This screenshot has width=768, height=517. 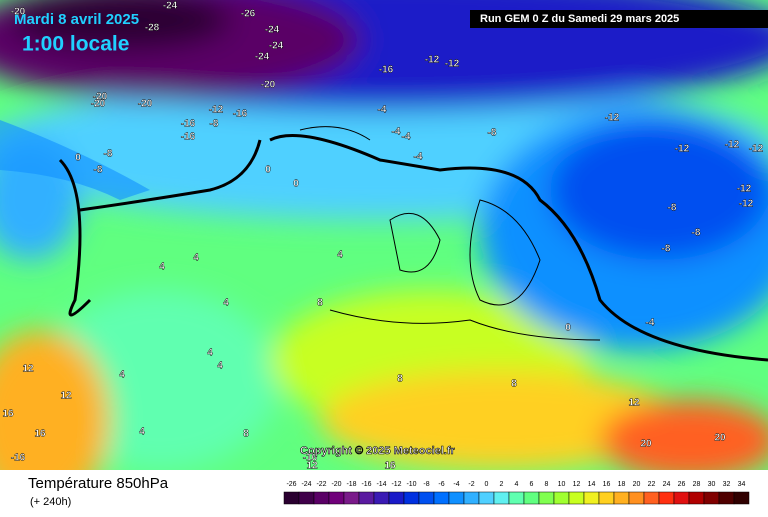 What do you see at coordinates (502, 484) in the screenshot?
I see `scale-label: 2` at bounding box center [502, 484].